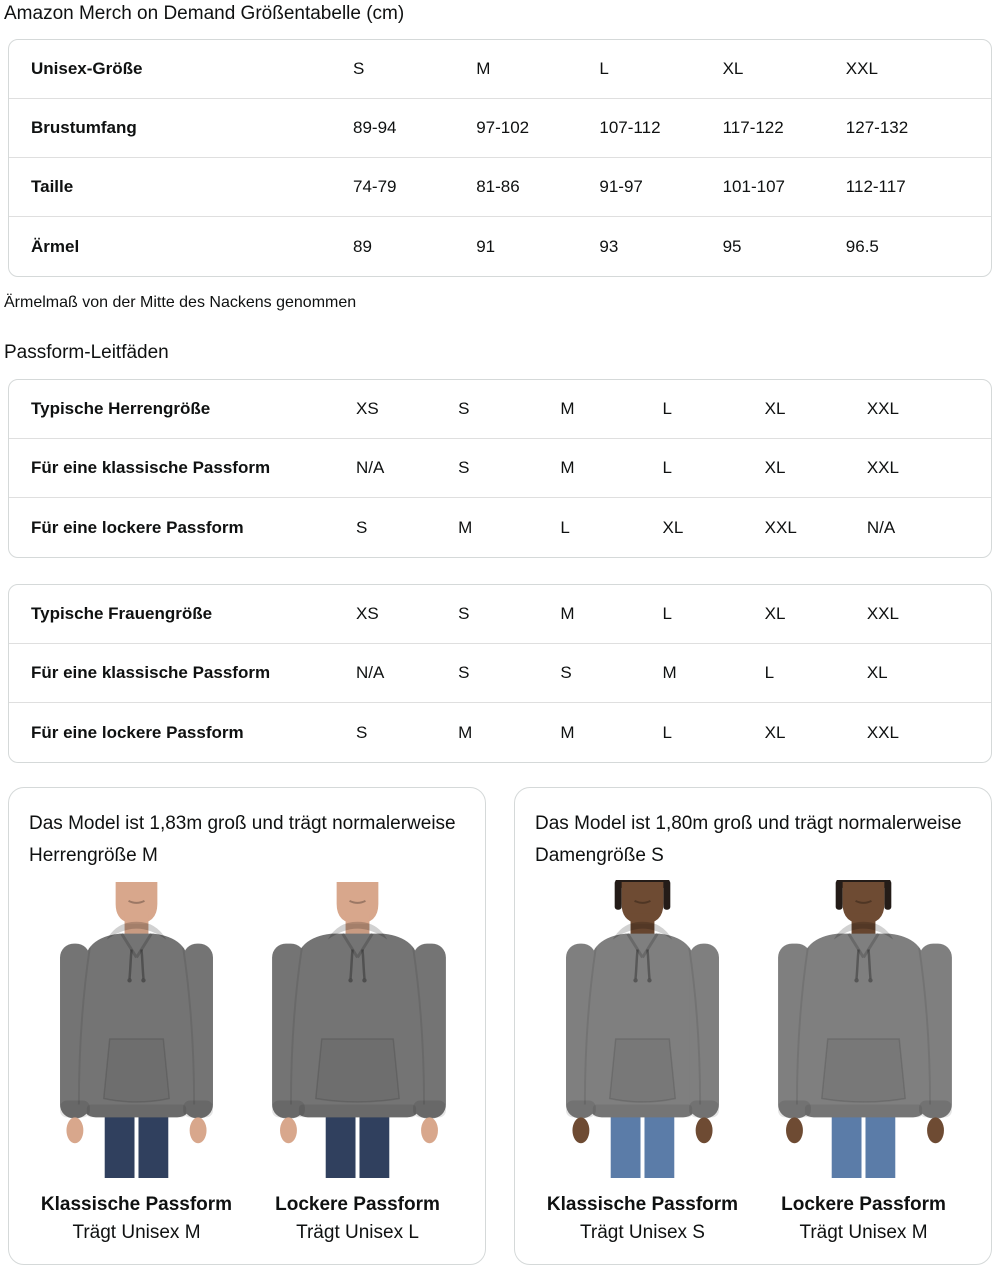 The height and width of the screenshot is (1285, 1000). Describe the element at coordinates (500, 614) in the screenshot. I see `table-row: Typische Frauengröße XS S M L XL XXL` at that location.